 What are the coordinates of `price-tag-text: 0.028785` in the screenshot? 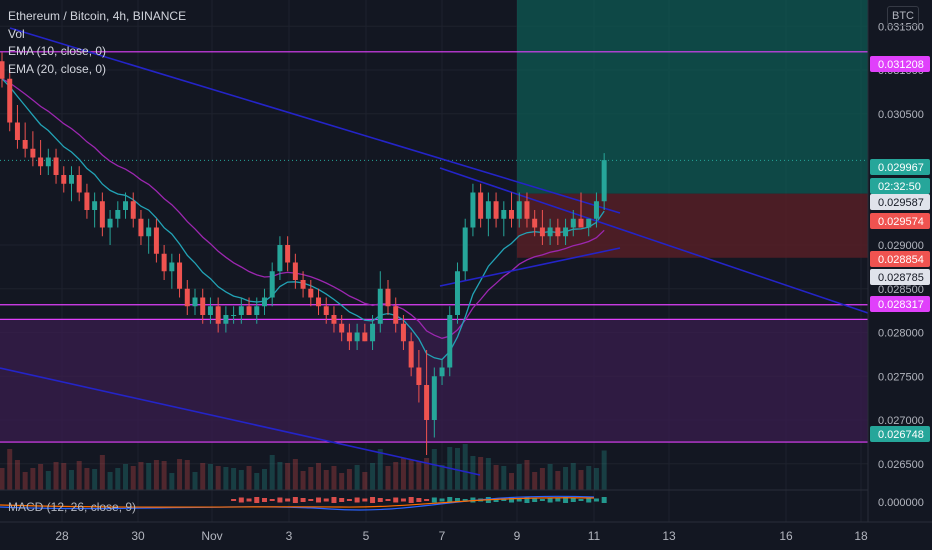 It's located at (901, 278).